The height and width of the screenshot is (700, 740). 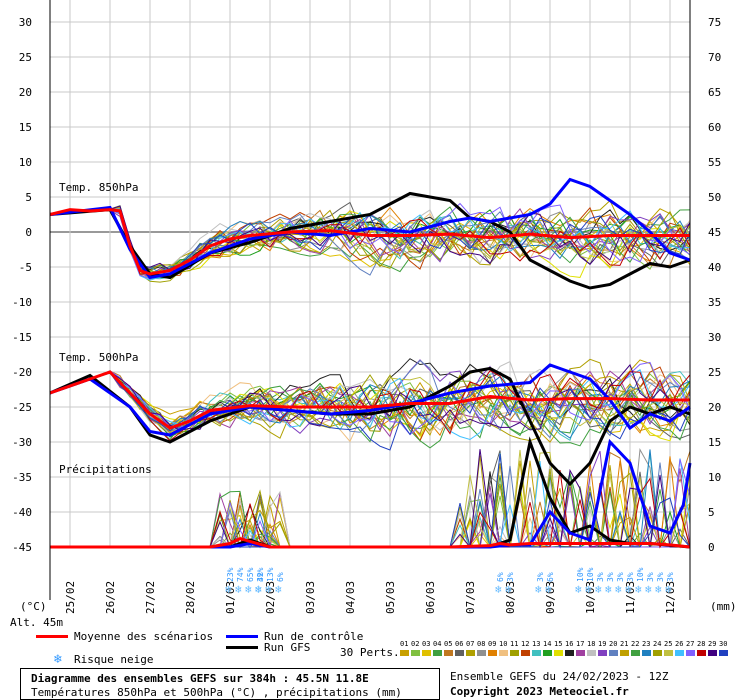 I want to click on pert-number: 25, so click(x=668, y=644).